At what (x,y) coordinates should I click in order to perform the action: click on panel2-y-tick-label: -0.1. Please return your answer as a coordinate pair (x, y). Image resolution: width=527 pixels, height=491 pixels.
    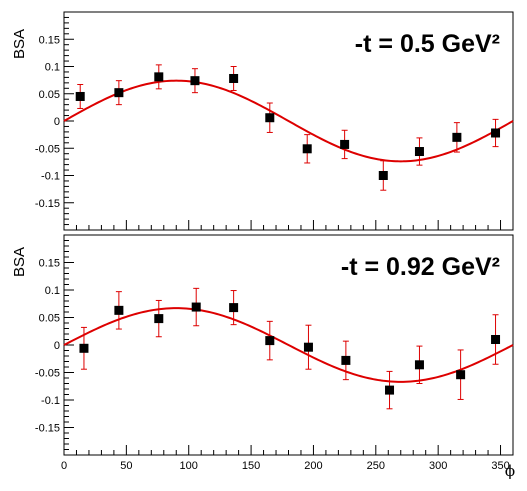
    Looking at the image, I should click on (50, 401).